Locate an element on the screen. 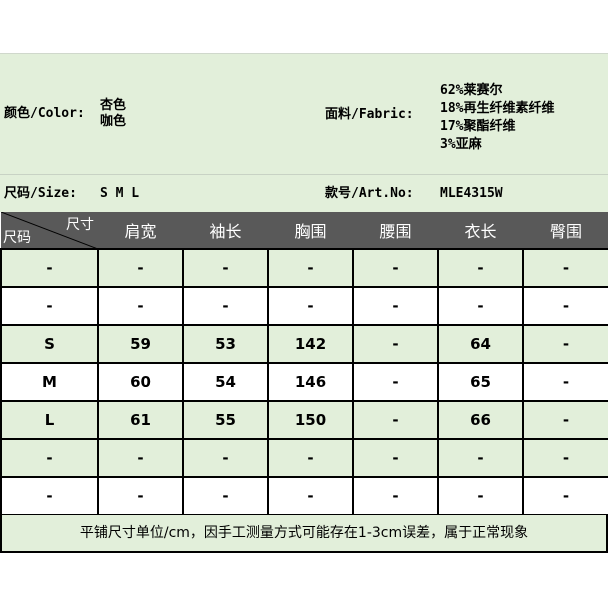  column-header: 肩宽 is located at coordinates (140, 230).